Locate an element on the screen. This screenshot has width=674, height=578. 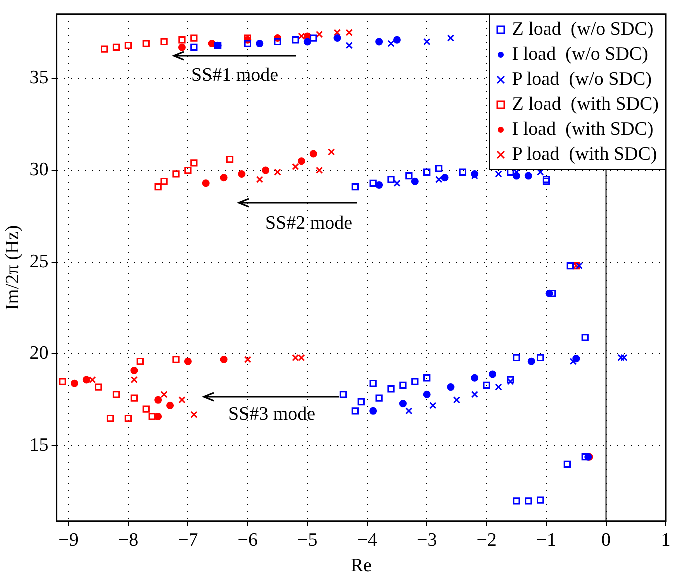
y-tick-label: 20 is located at coordinates (39, 353).